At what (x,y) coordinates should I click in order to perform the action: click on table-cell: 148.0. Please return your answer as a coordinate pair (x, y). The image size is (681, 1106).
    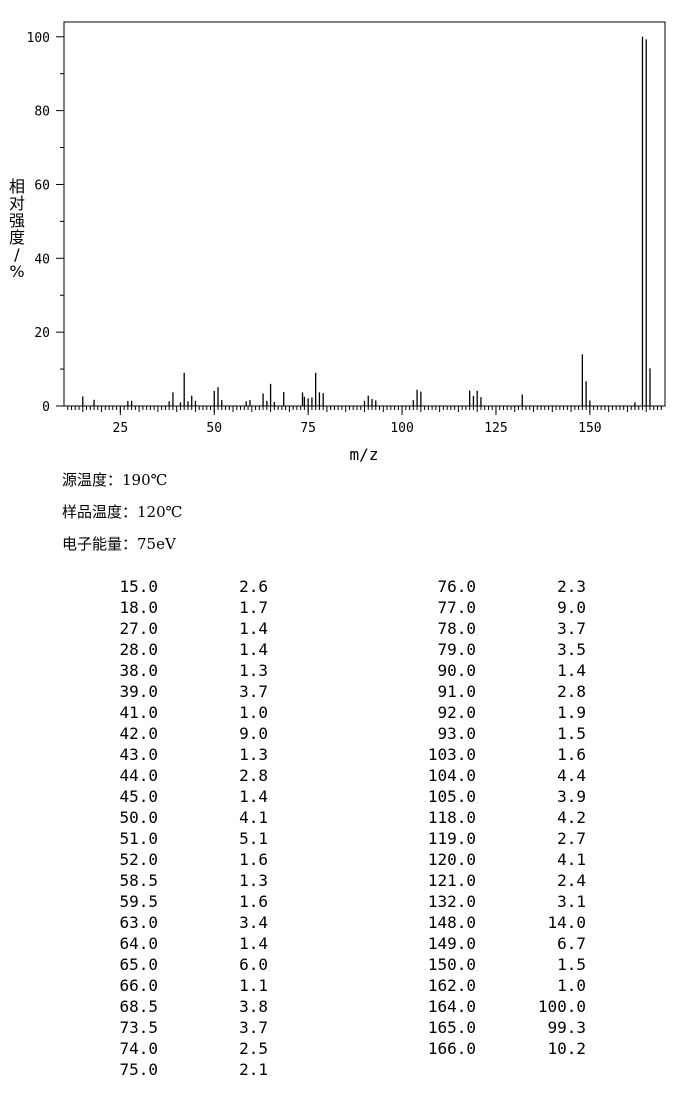
    Looking at the image, I should click on (451, 922).